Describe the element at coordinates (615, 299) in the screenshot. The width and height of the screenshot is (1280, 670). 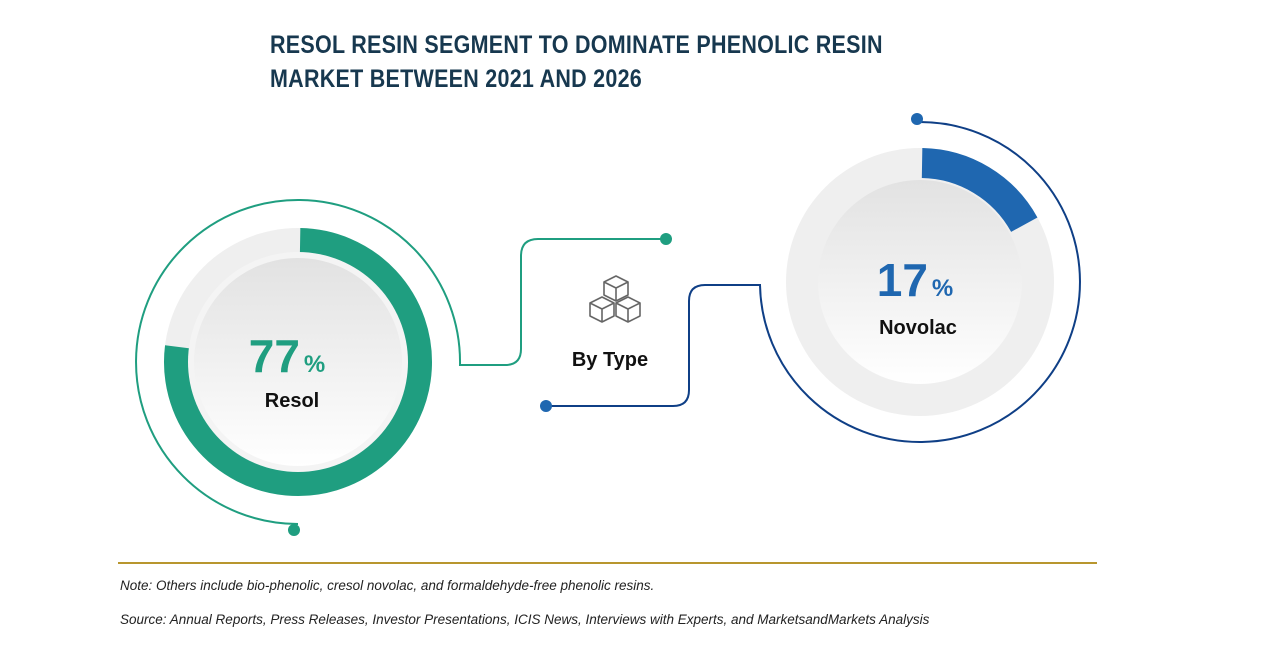
I see `cubes-icon` at that location.